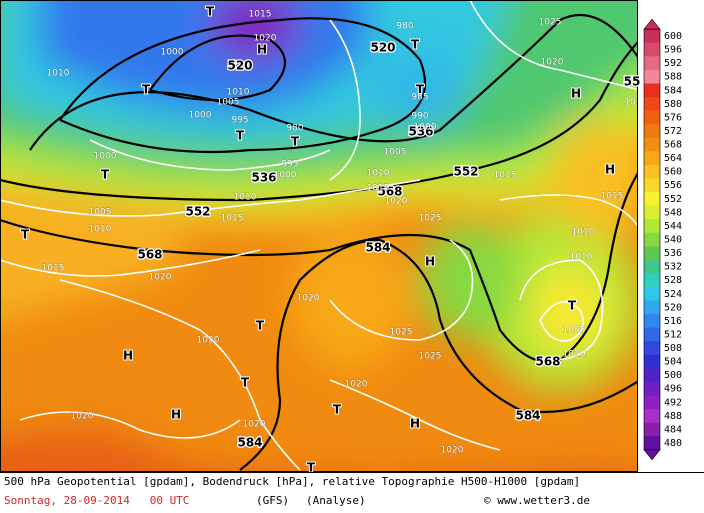 This screenshot has width=704, height=513. I want to click on credit: © www.wetter3.de, so click(537, 500).